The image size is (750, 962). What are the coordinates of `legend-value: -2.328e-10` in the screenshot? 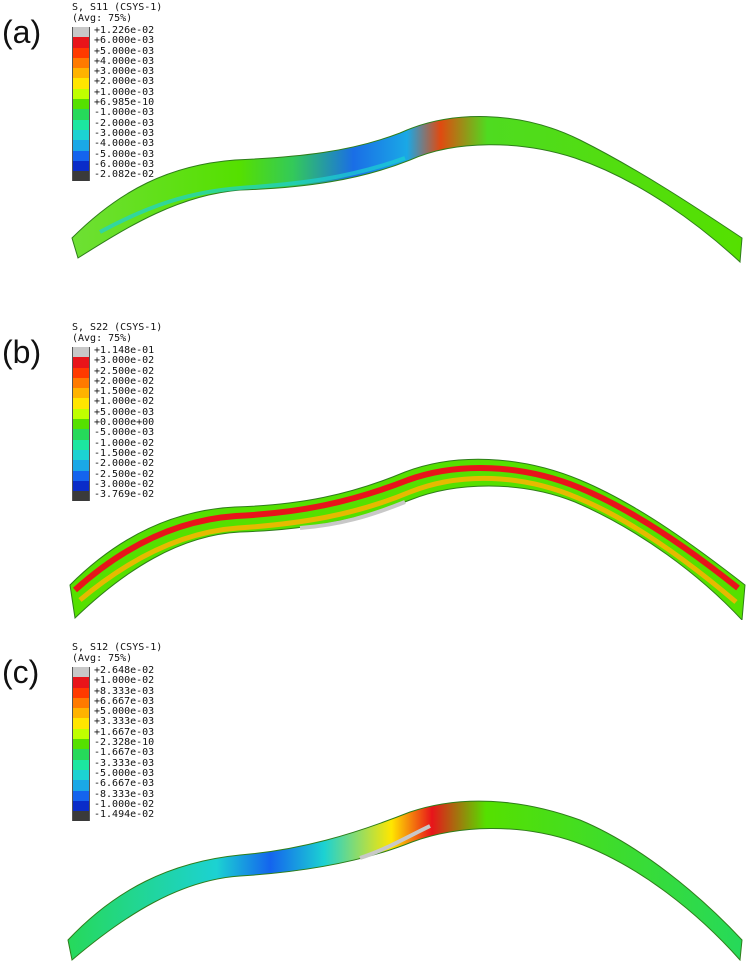 It's located at (124, 743).